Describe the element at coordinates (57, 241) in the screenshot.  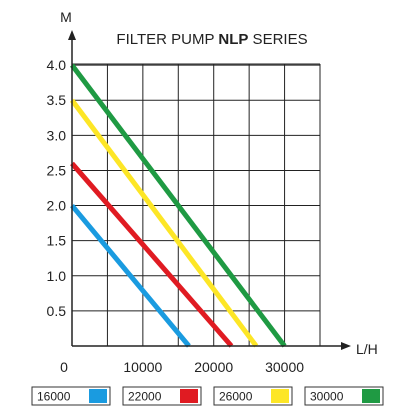
I see `y-tick-label: 1.5` at that location.